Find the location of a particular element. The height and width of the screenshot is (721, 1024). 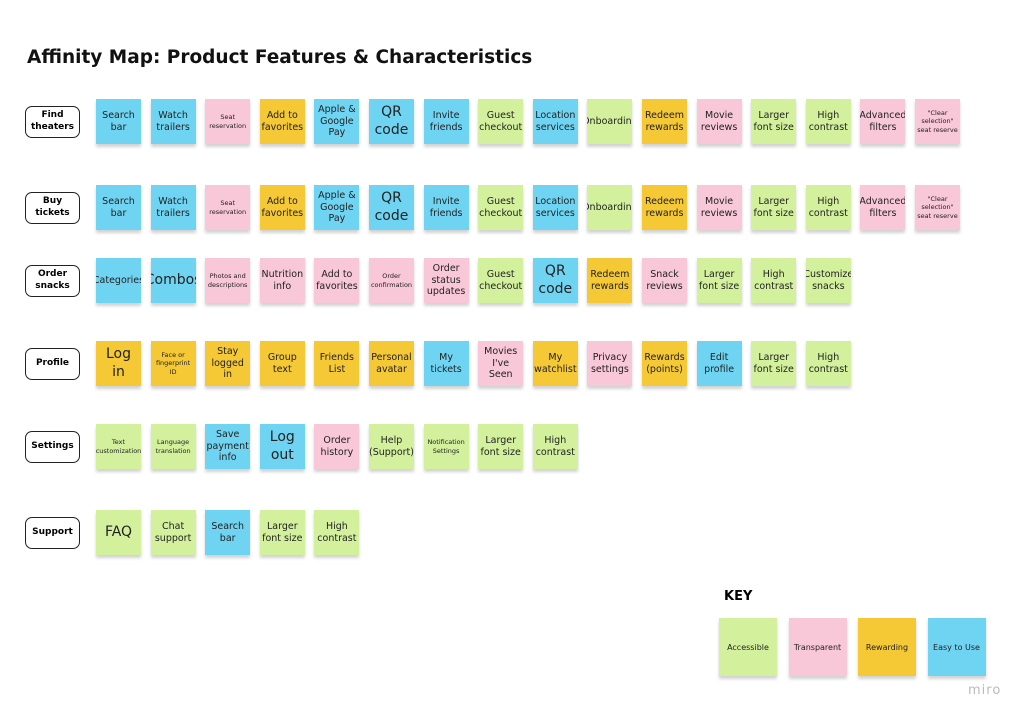

sticky-note: Stay logged in is located at coordinates (228, 363).